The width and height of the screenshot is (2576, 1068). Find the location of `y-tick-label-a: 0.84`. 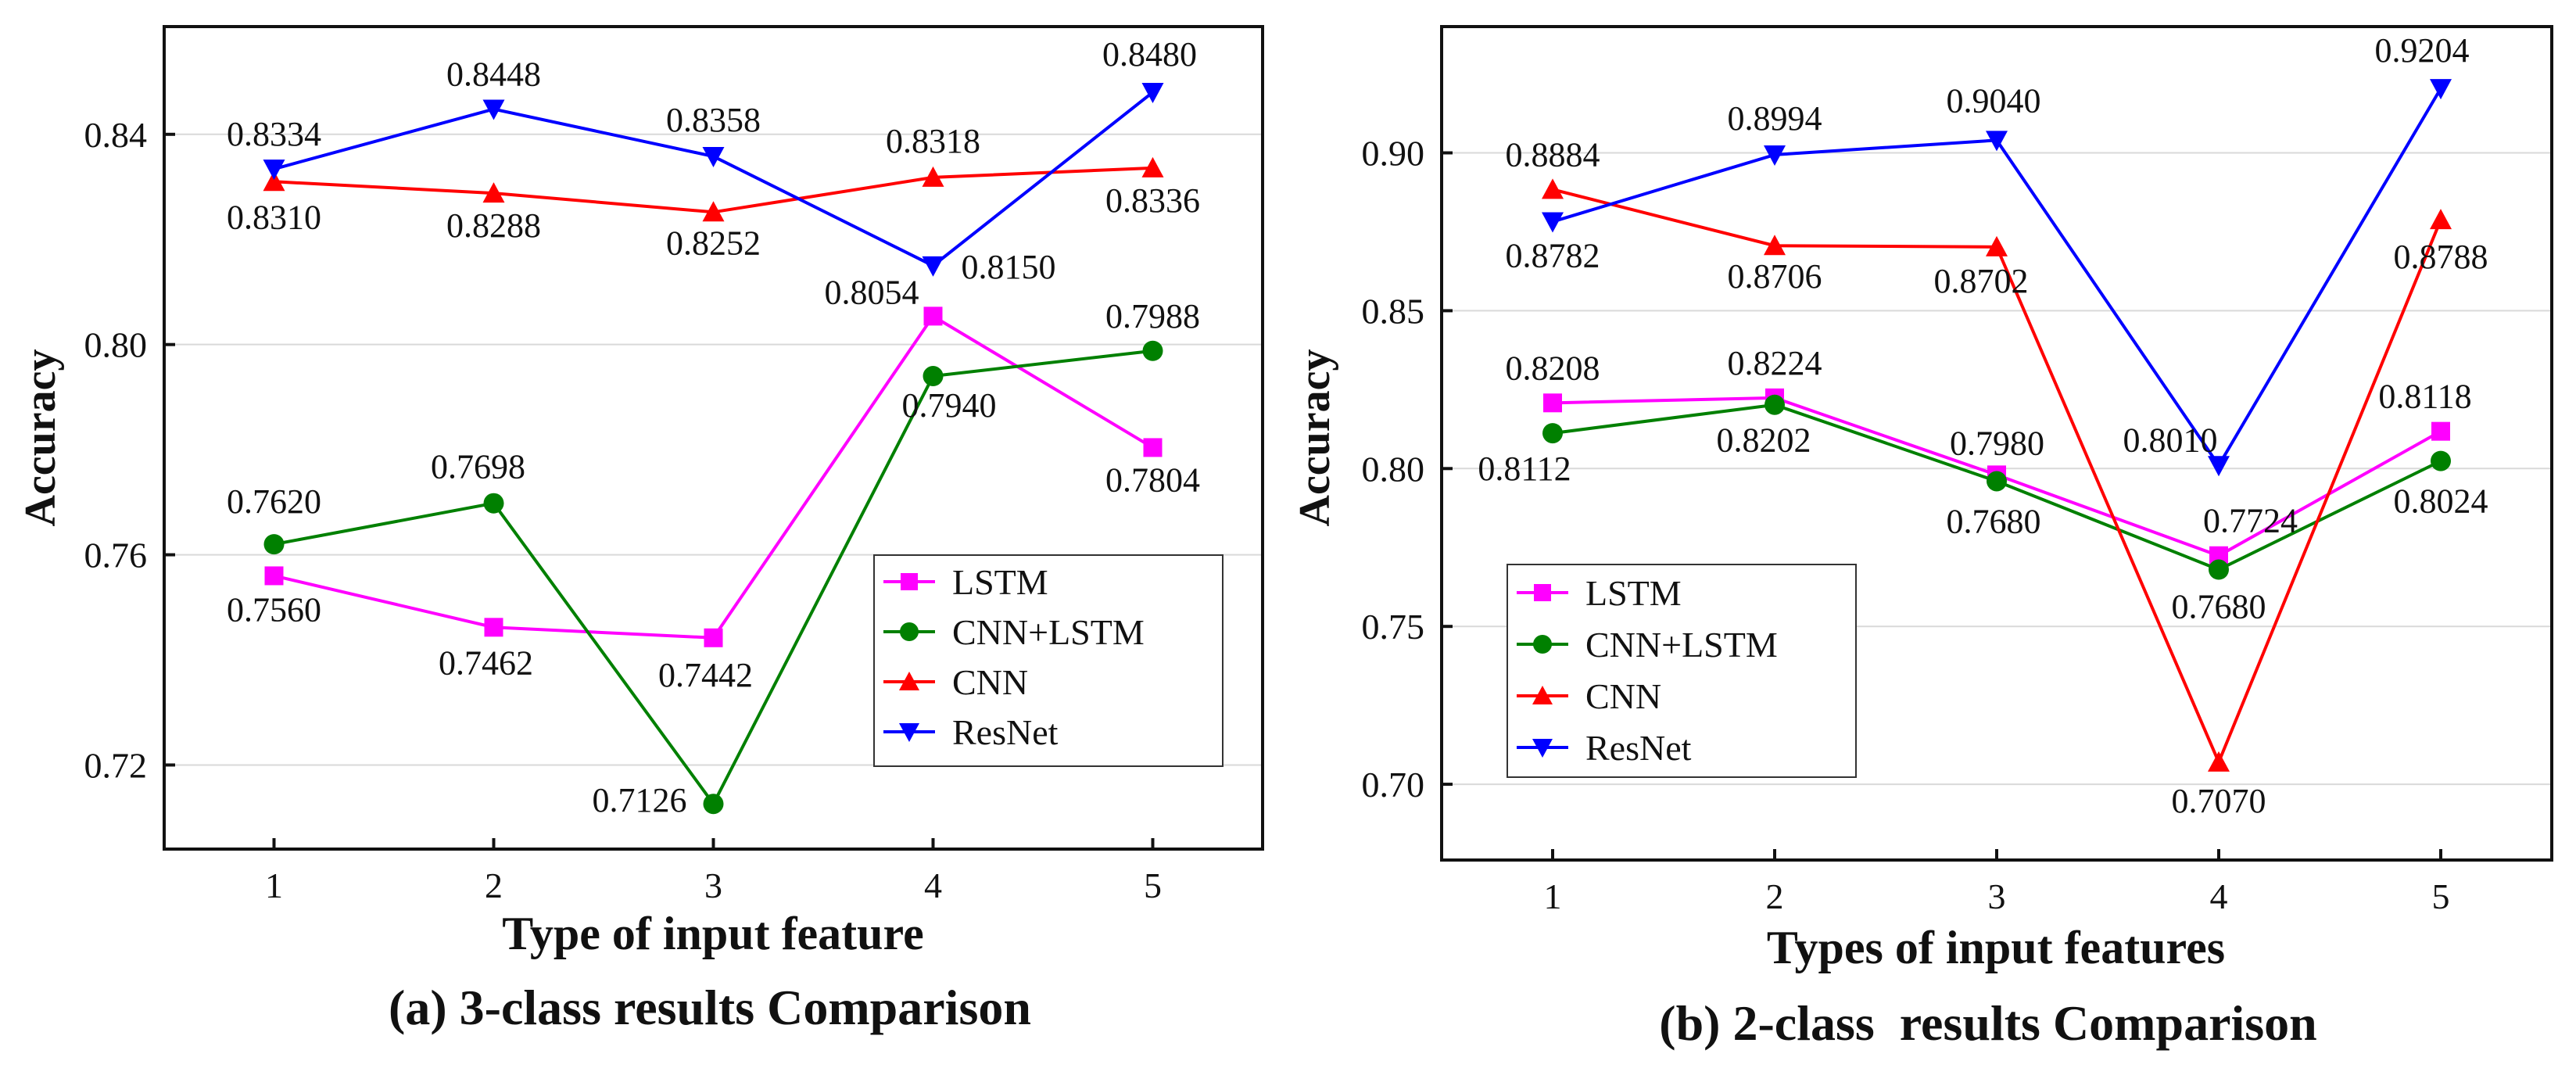

y-tick-label-a: 0.84 is located at coordinates (116, 135).